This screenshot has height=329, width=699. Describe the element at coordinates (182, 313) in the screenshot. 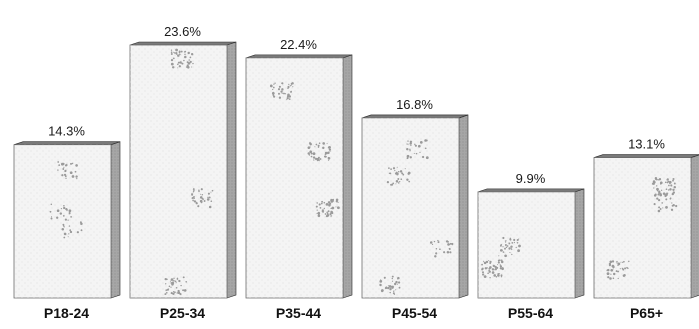

I see `category-label: P25-34` at that location.